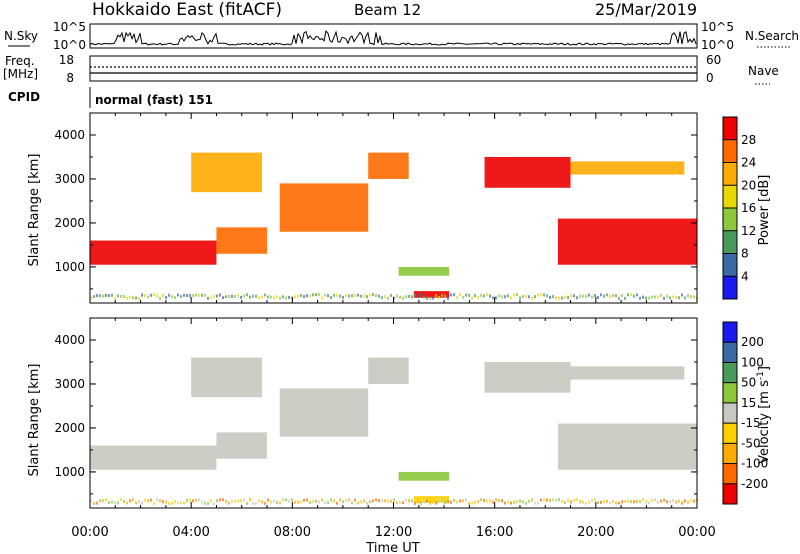 The width and height of the screenshot is (800, 554). I want to click on freq-label-1: Freq., so click(20, 61).